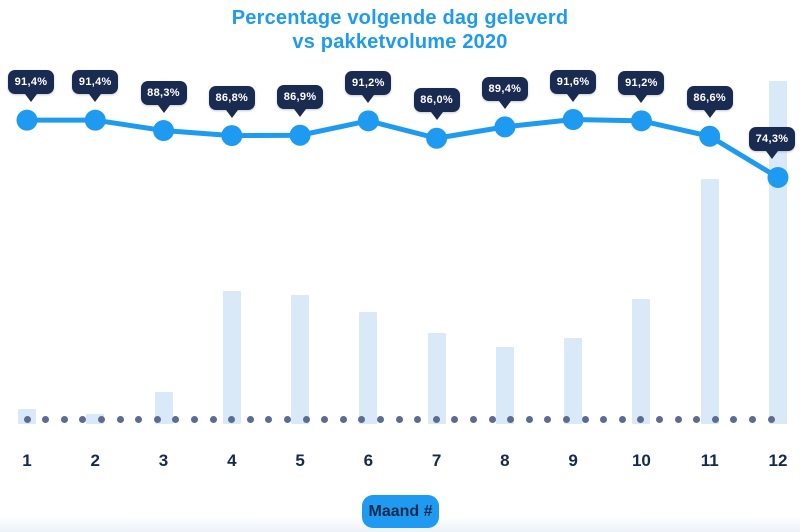 The width and height of the screenshot is (800, 532). I want to click on x-tick-4: 4, so click(232, 460).